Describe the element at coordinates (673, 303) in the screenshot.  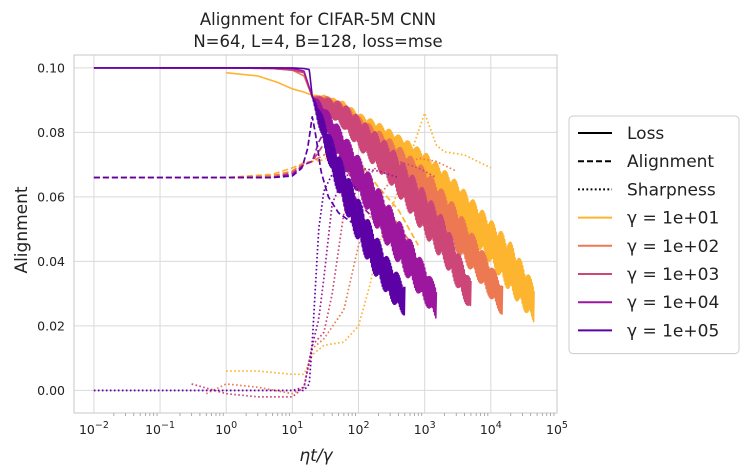
I see `legend-label: γ = 1e+04` at that location.